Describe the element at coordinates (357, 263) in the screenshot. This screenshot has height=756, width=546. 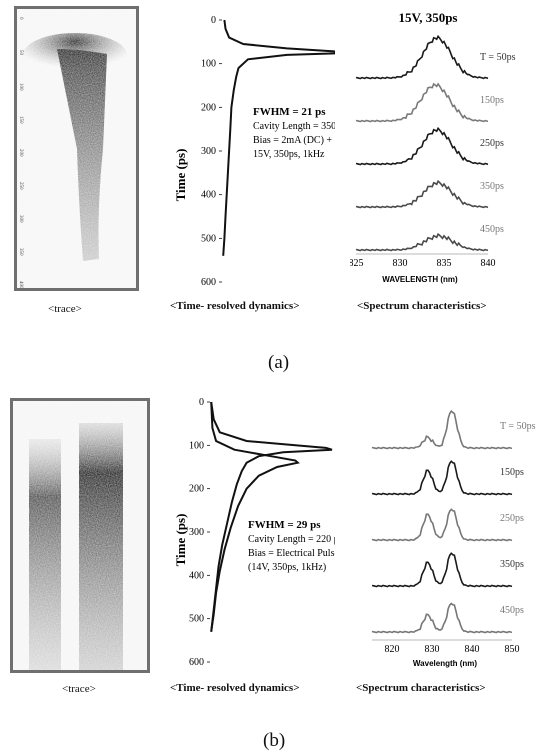
I see `x-tick-label: 825` at that location.